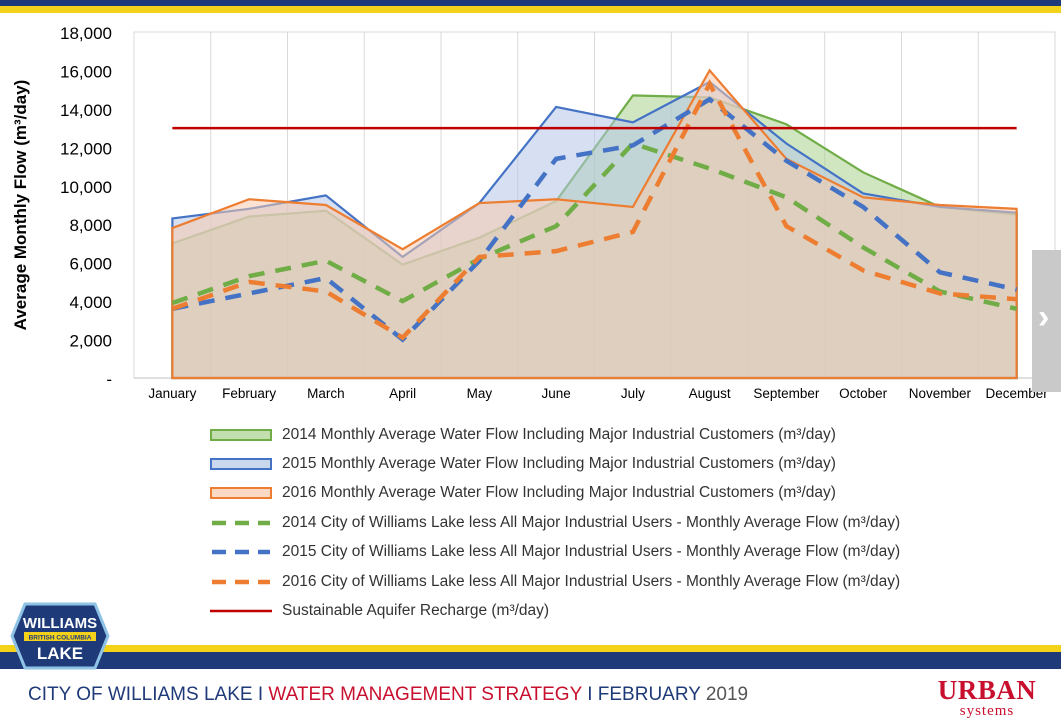  Describe the element at coordinates (987, 711) in the screenshot. I see `brand-sub: systems` at that location.